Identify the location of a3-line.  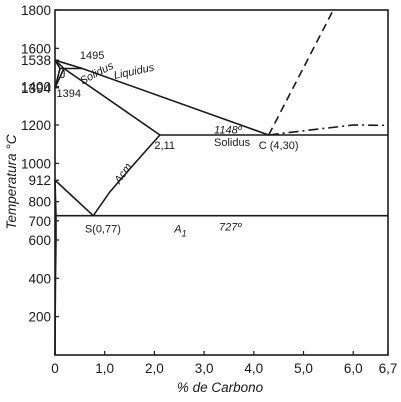
(74, 198).